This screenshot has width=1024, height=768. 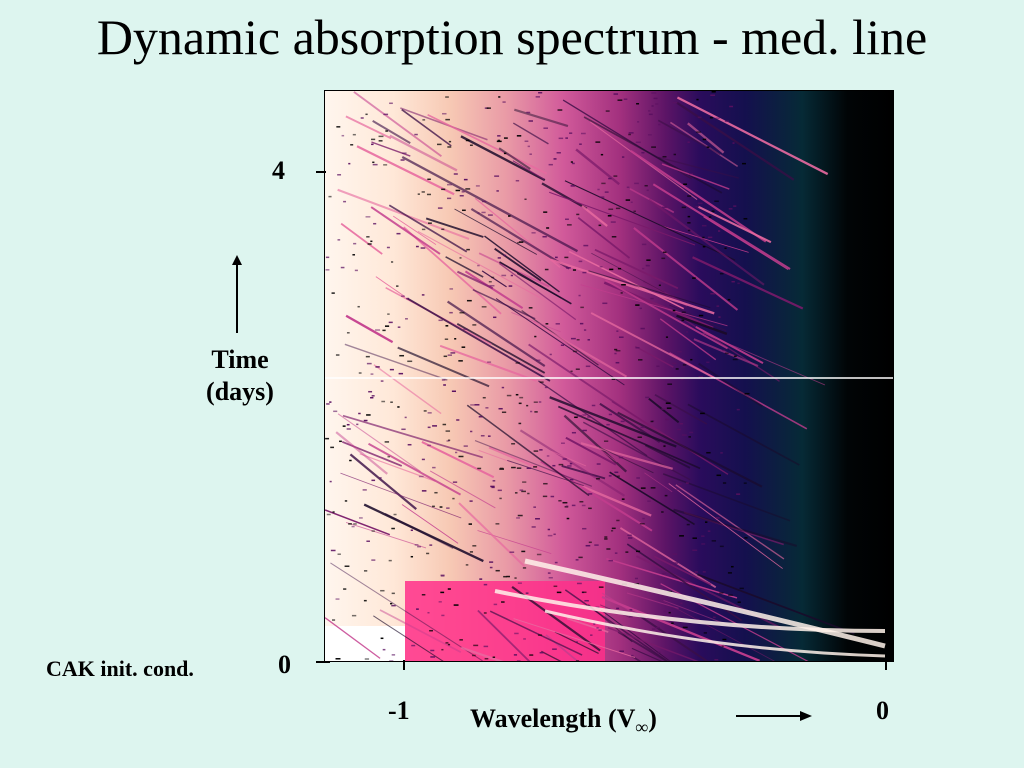 I want to click on x-tick-label-minus1: -1, so click(x=399, y=710).